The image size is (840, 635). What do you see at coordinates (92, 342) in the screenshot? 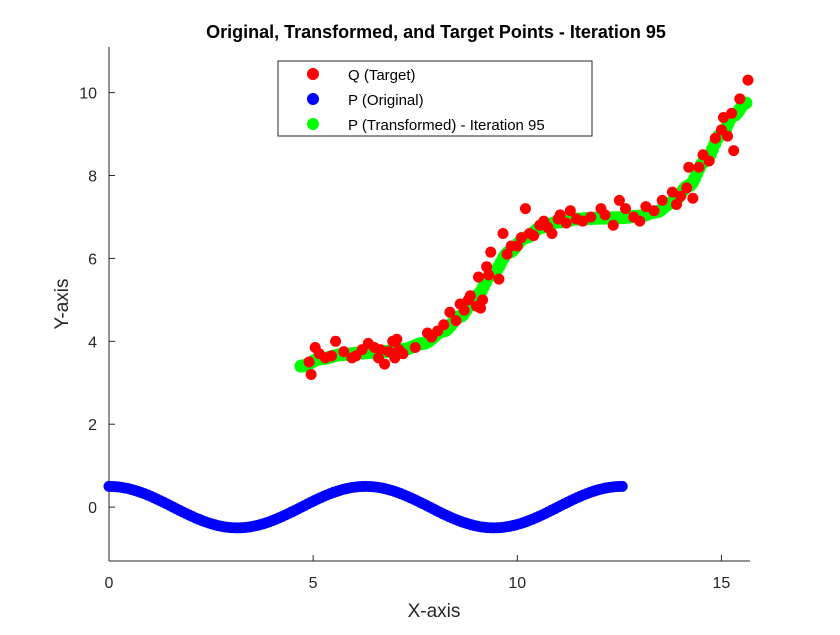
I see `y-tick-label: 4` at bounding box center [92, 342].